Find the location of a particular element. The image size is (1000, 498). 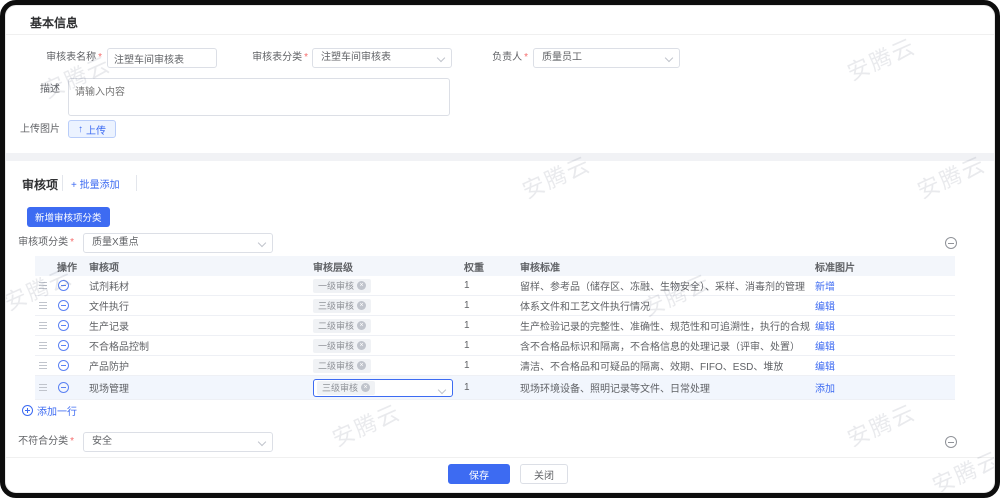

item-name: 生产记录 is located at coordinates (109, 327).